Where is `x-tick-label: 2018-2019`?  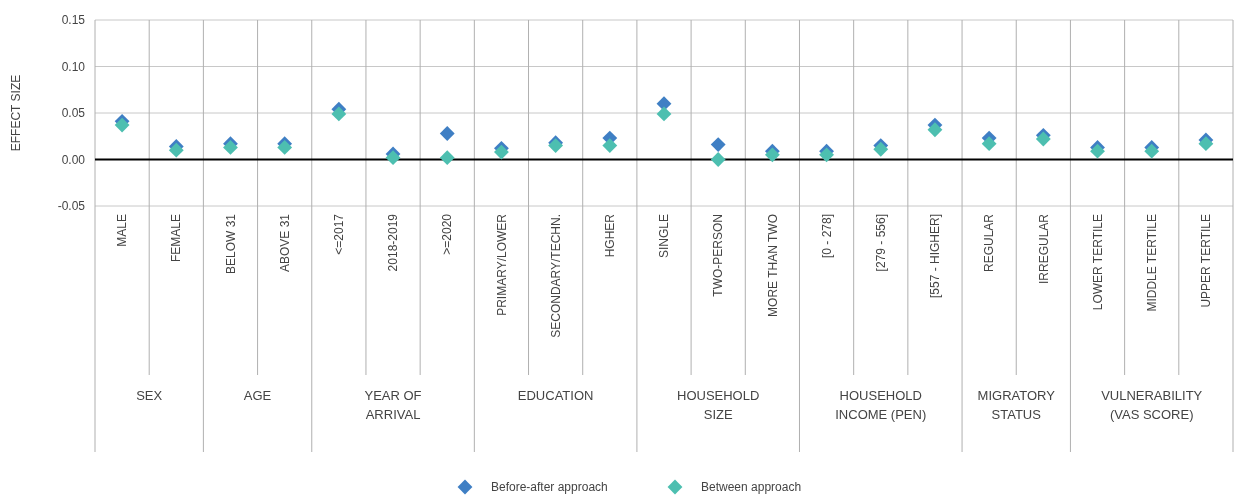 x-tick-label: 2018-2019 is located at coordinates (393, 242).